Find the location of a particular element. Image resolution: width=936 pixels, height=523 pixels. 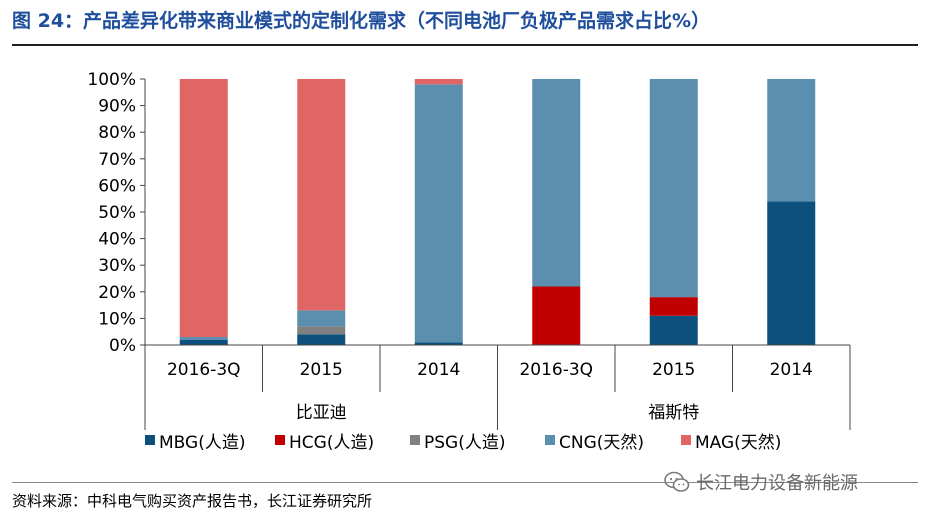

legend-label: CNG(天然) is located at coordinates (601, 443).